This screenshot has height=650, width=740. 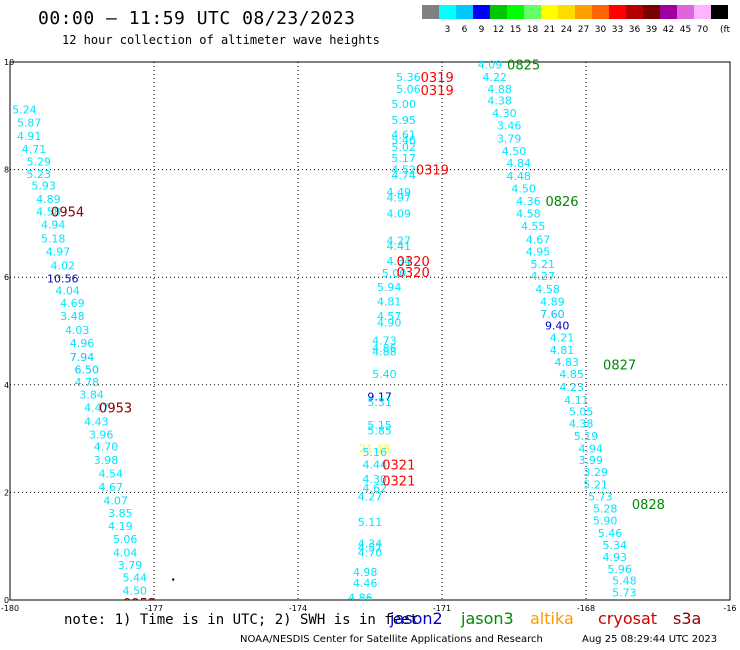 I want to click on swh-value-label: 4.38, so click(x=499, y=101).